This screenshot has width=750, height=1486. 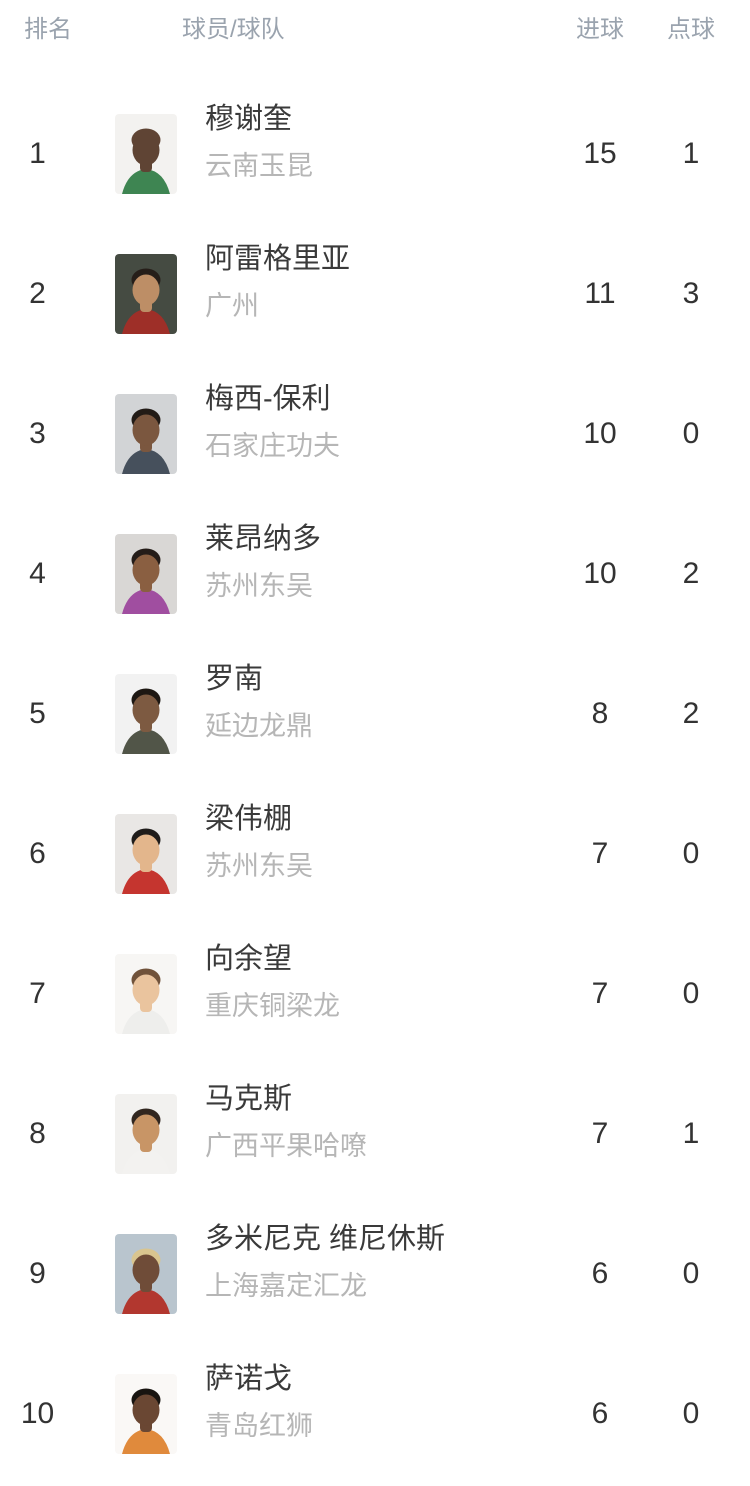 I want to click on scorer-row: 7 向余望 重庆铜梁龙 7 0, so click(x=375, y=994).